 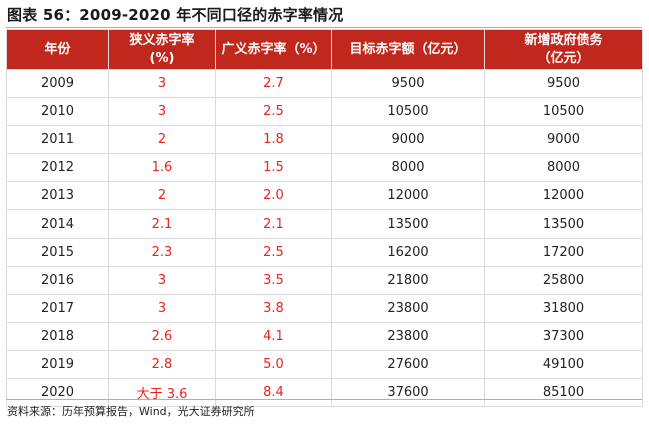 I want to click on broad-rate-cell: 1.5, so click(x=273, y=168).